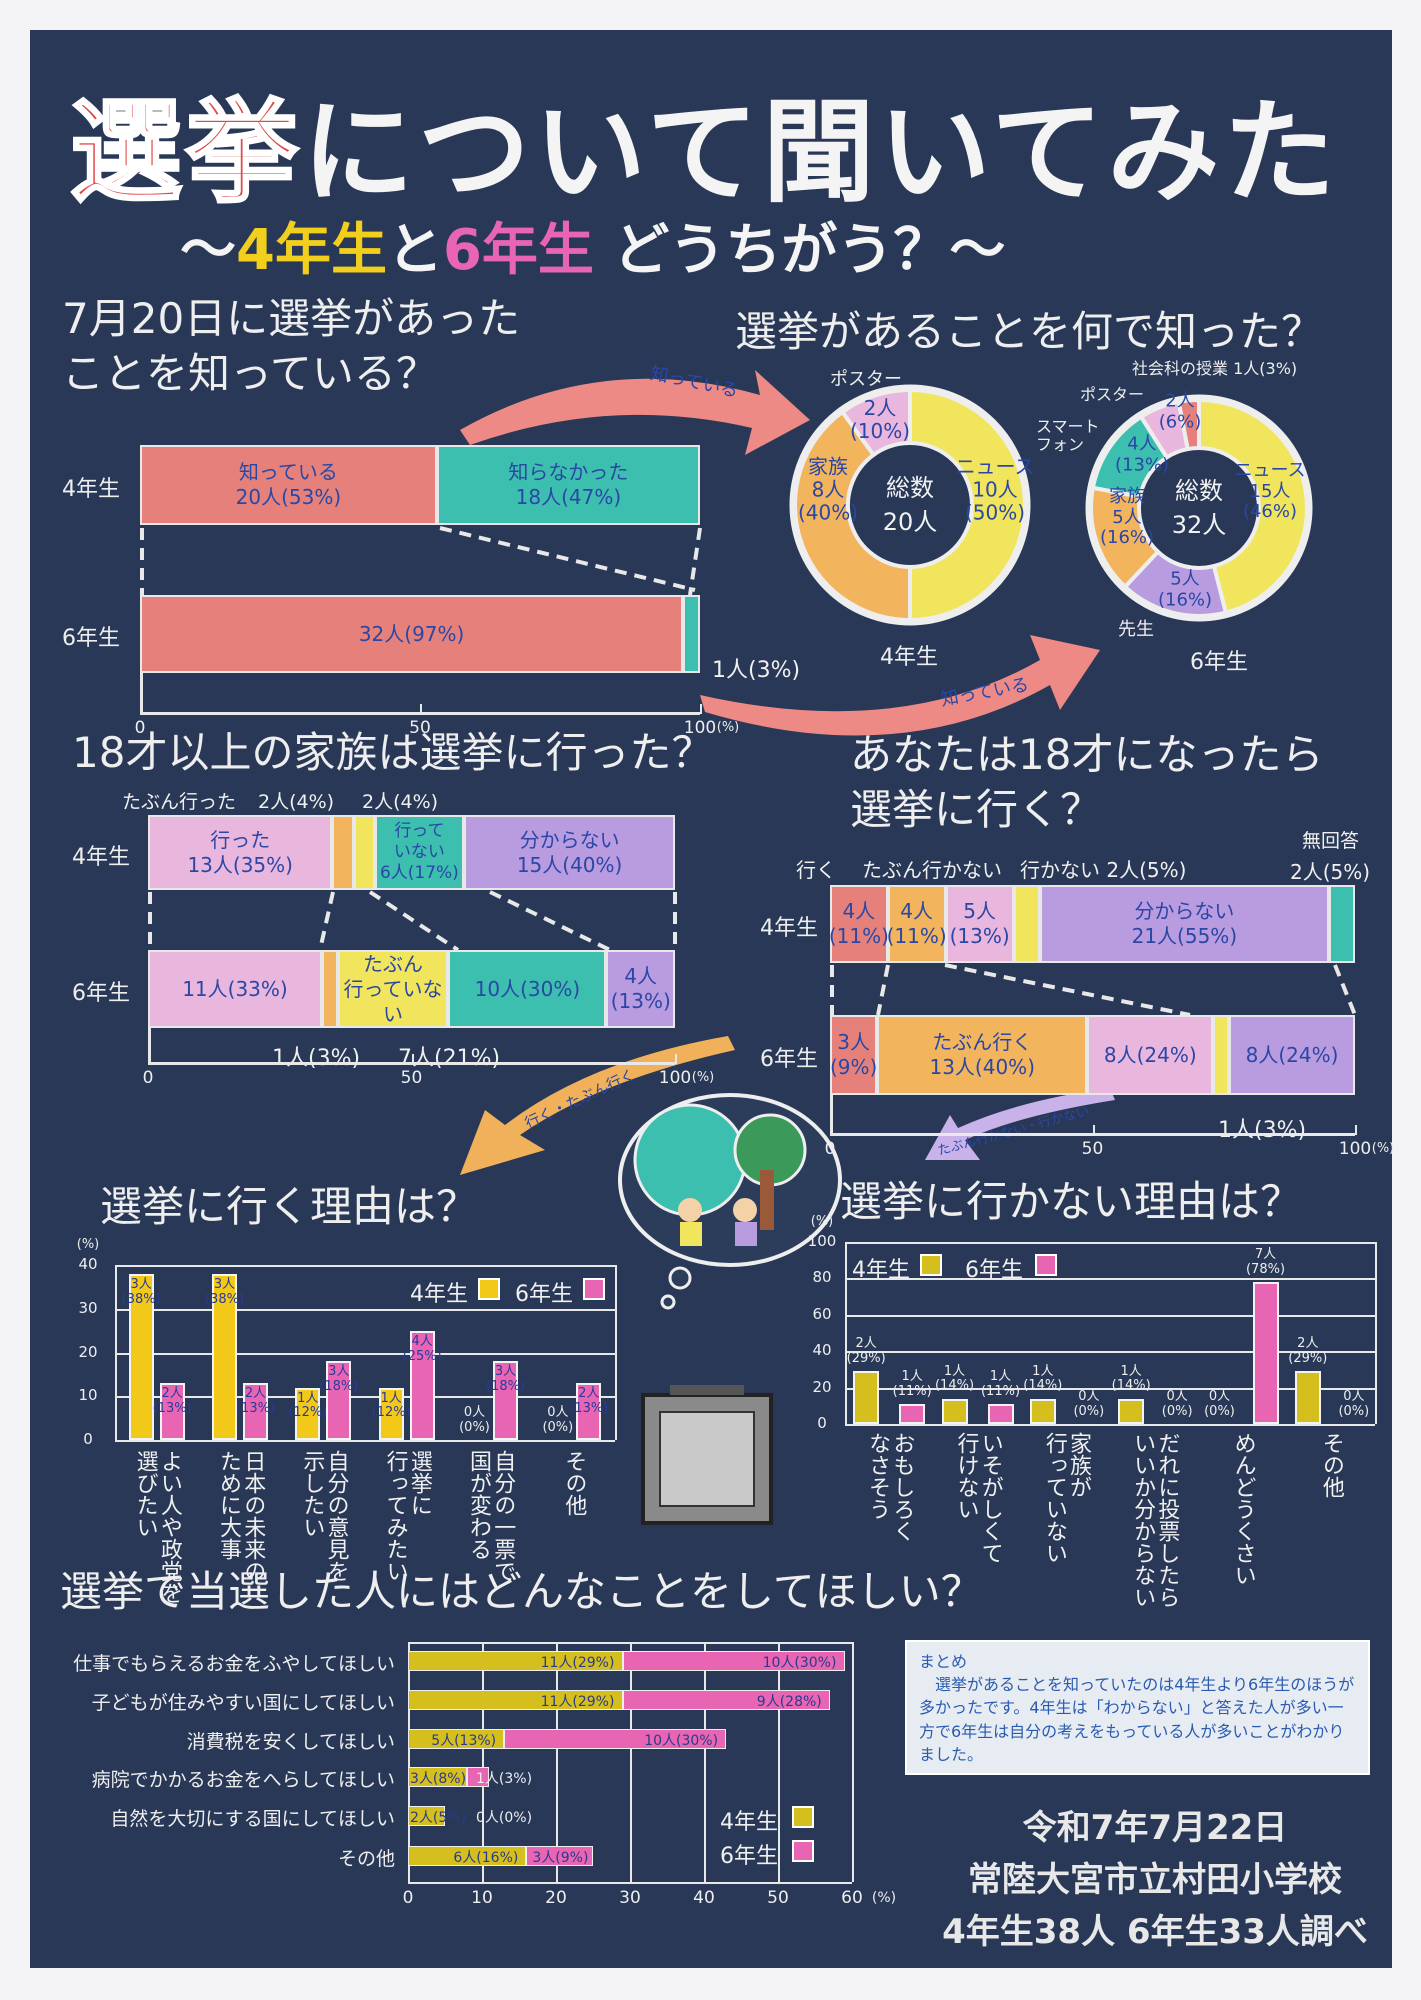 Image resolution: width=1421 pixels, height=2000 pixels. I want to click on bar-segment: 分からない 15人(40%), so click(569, 852).